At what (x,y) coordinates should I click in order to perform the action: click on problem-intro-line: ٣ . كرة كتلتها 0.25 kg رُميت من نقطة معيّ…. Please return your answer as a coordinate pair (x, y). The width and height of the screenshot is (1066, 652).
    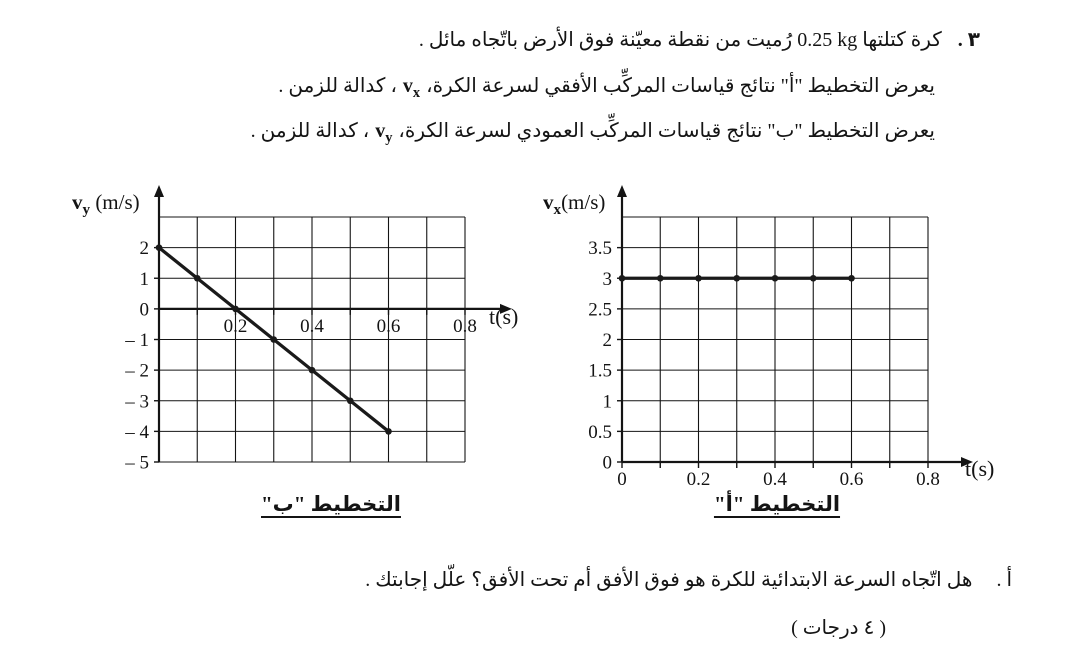
    Looking at the image, I should click on (699, 40).